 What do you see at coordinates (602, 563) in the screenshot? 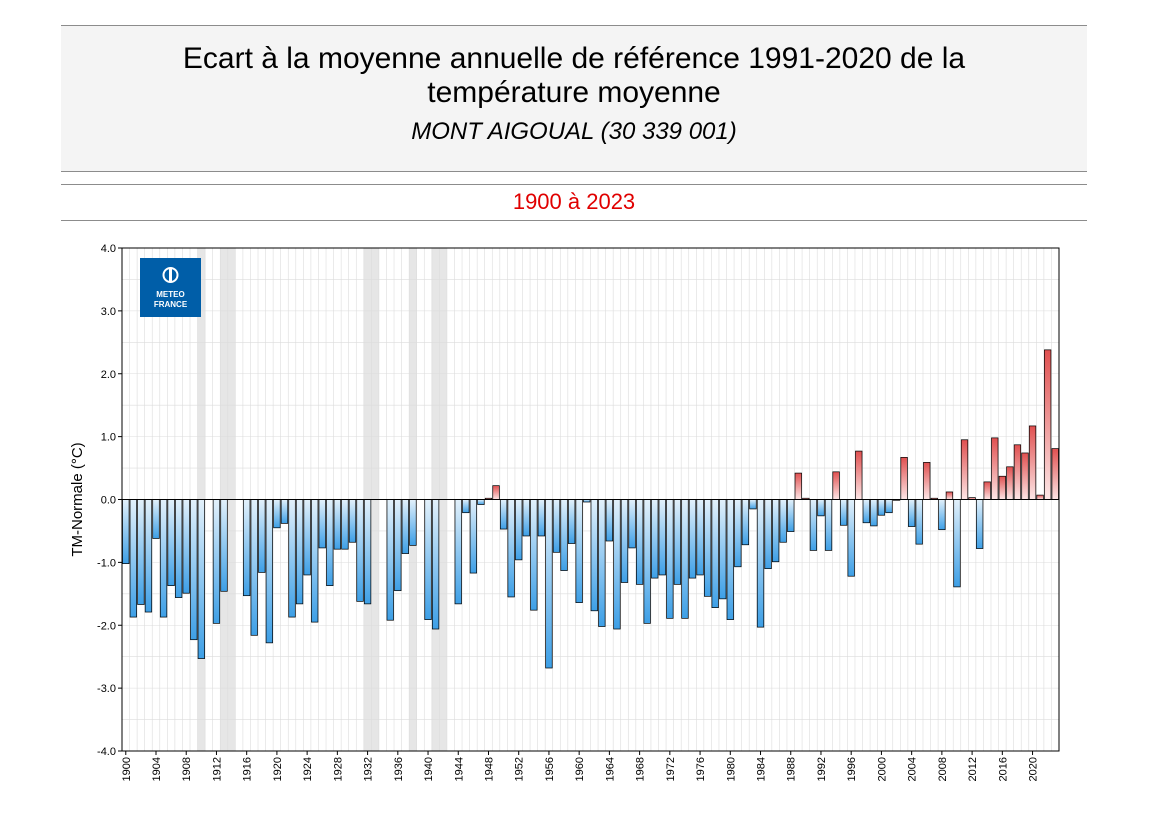
I see `bar-1963` at bounding box center [602, 563].